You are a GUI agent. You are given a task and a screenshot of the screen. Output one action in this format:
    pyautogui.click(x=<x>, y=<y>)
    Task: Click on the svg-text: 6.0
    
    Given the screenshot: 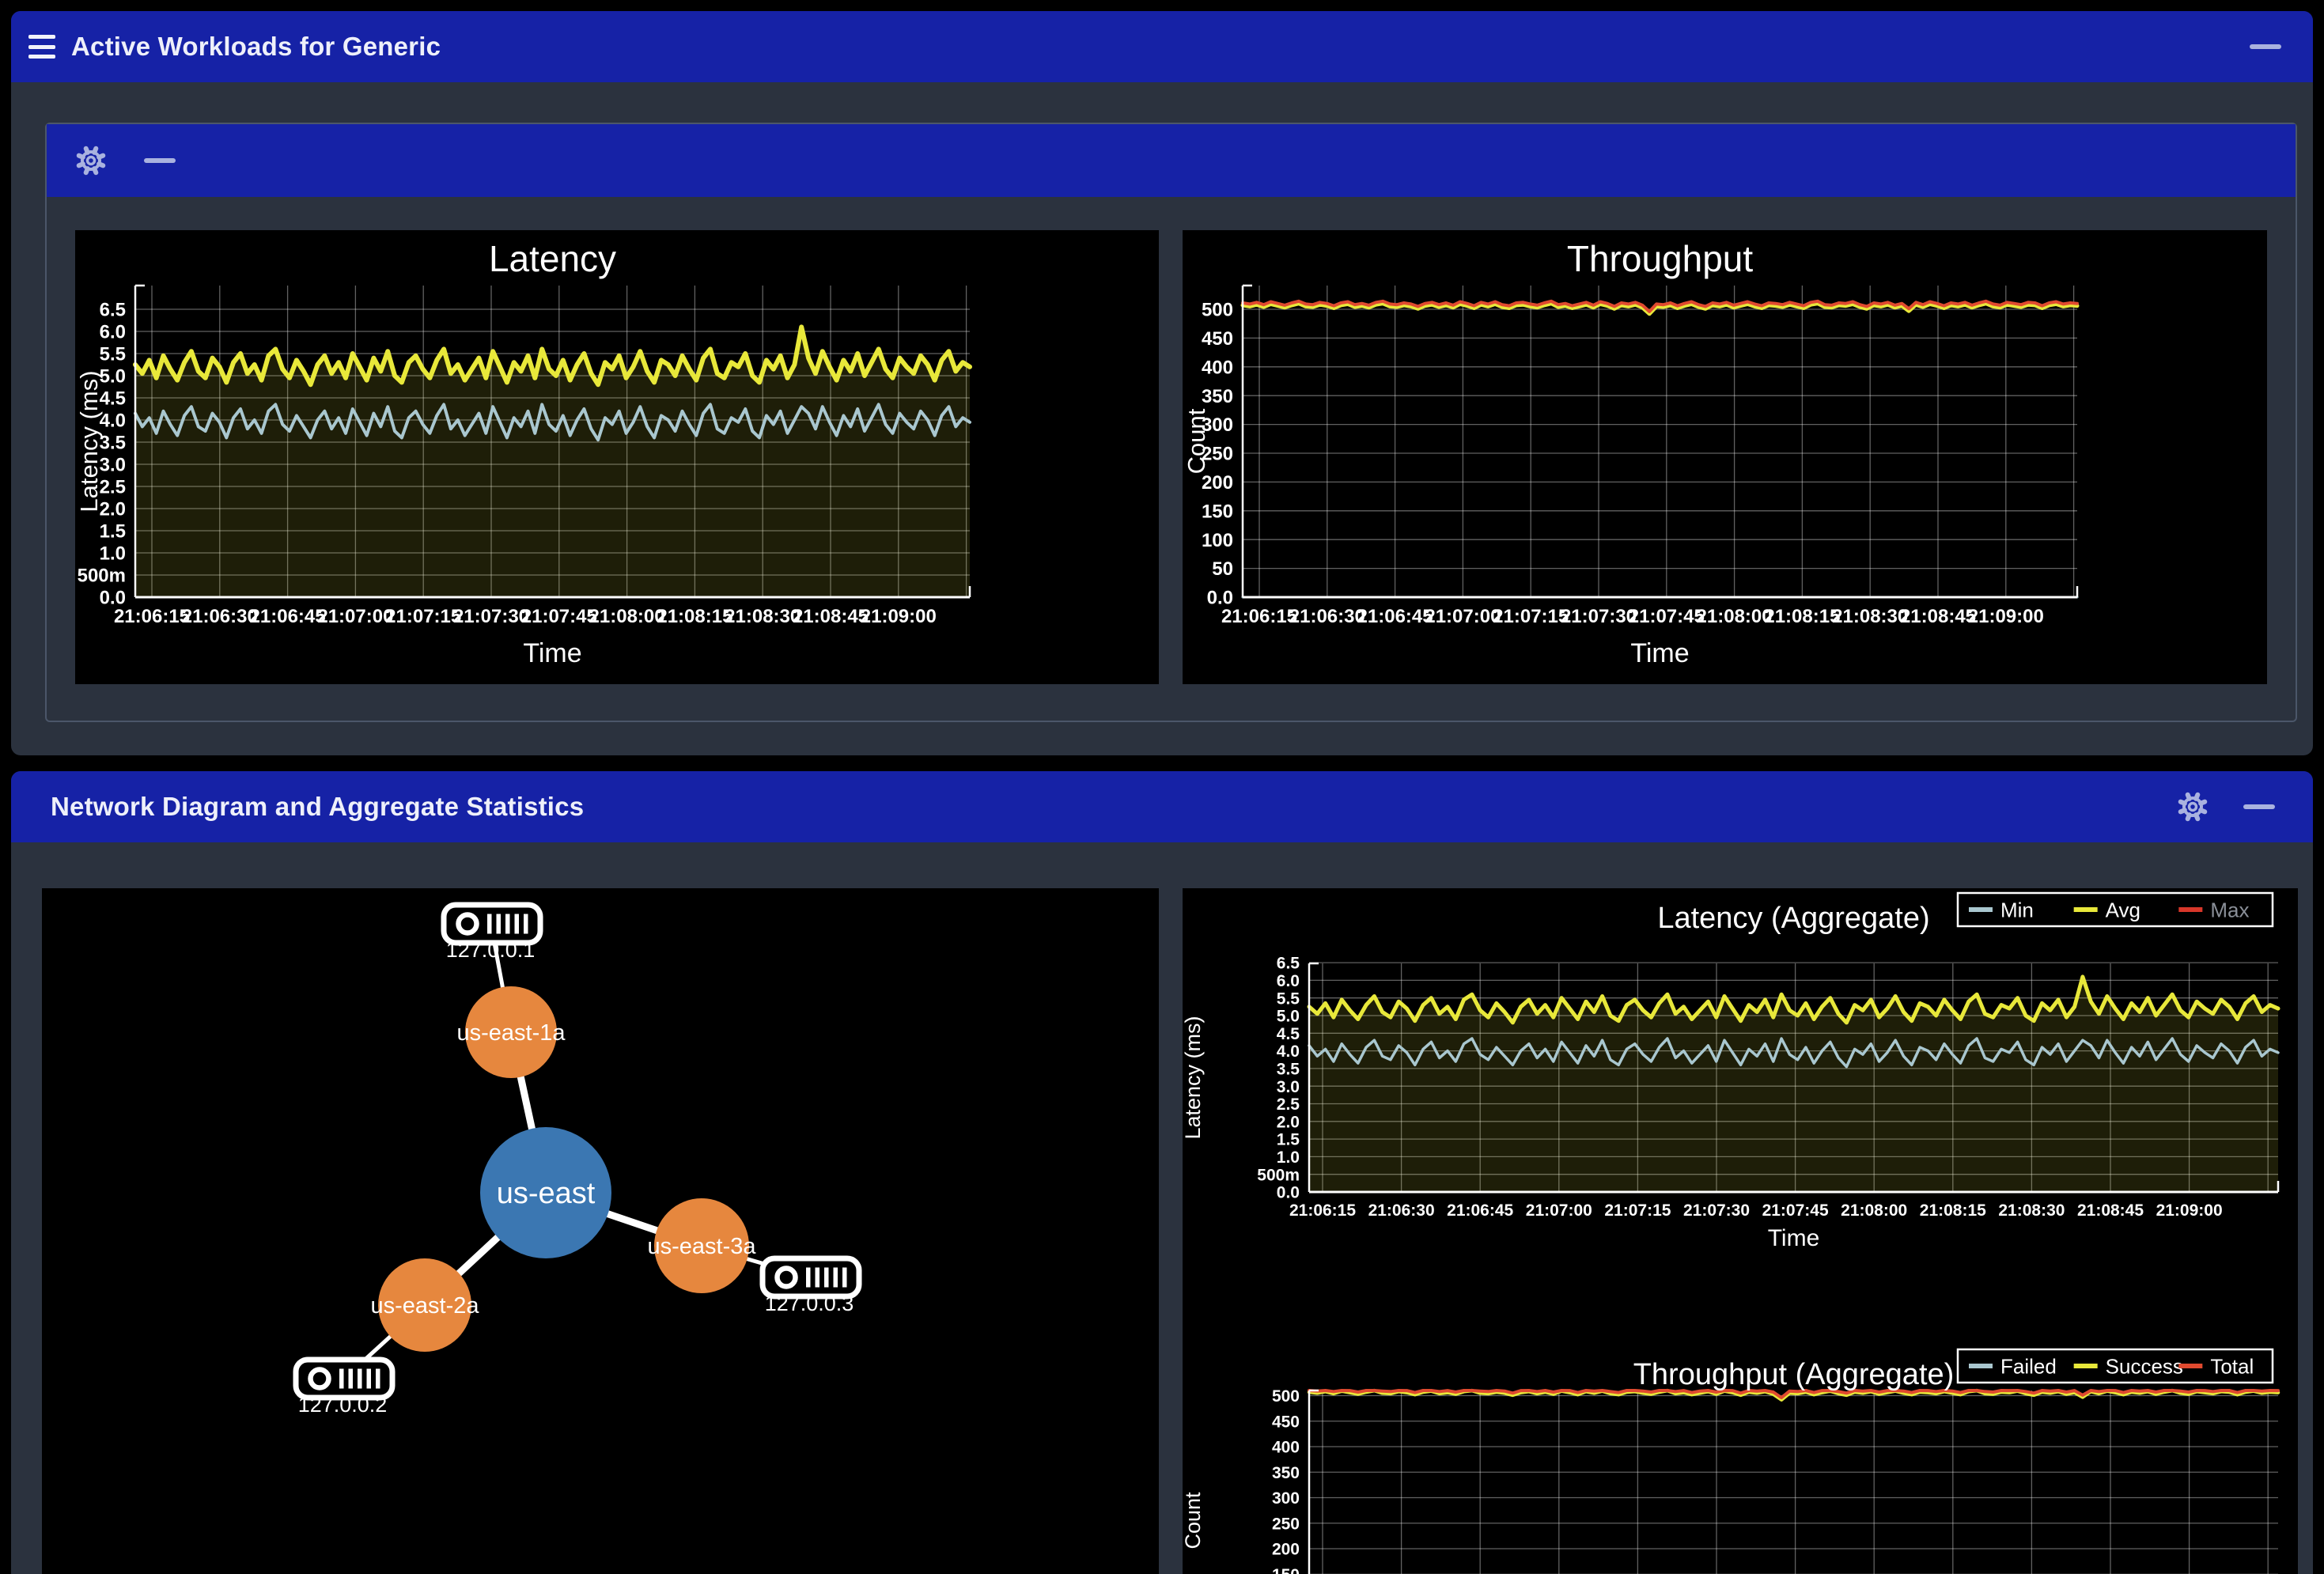 What is the action you would take?
    pyautogui.click(x=113, y=332)
    